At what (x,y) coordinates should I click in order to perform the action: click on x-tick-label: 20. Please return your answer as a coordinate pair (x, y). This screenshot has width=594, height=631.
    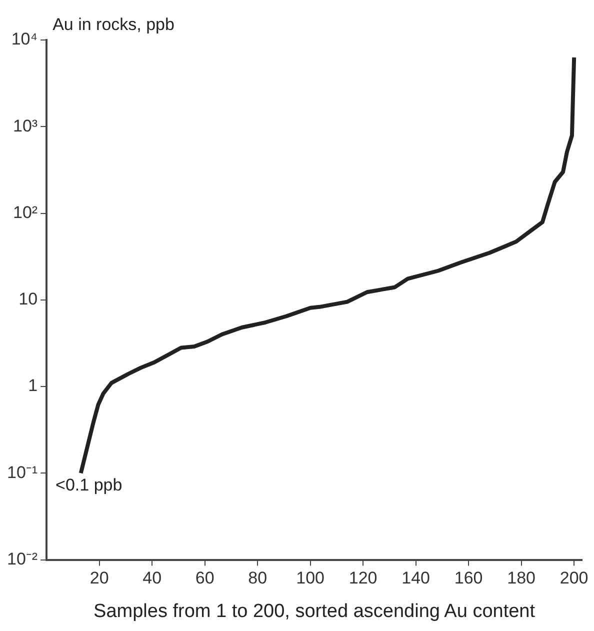
    Looking at the image, I should click on (99, 578).